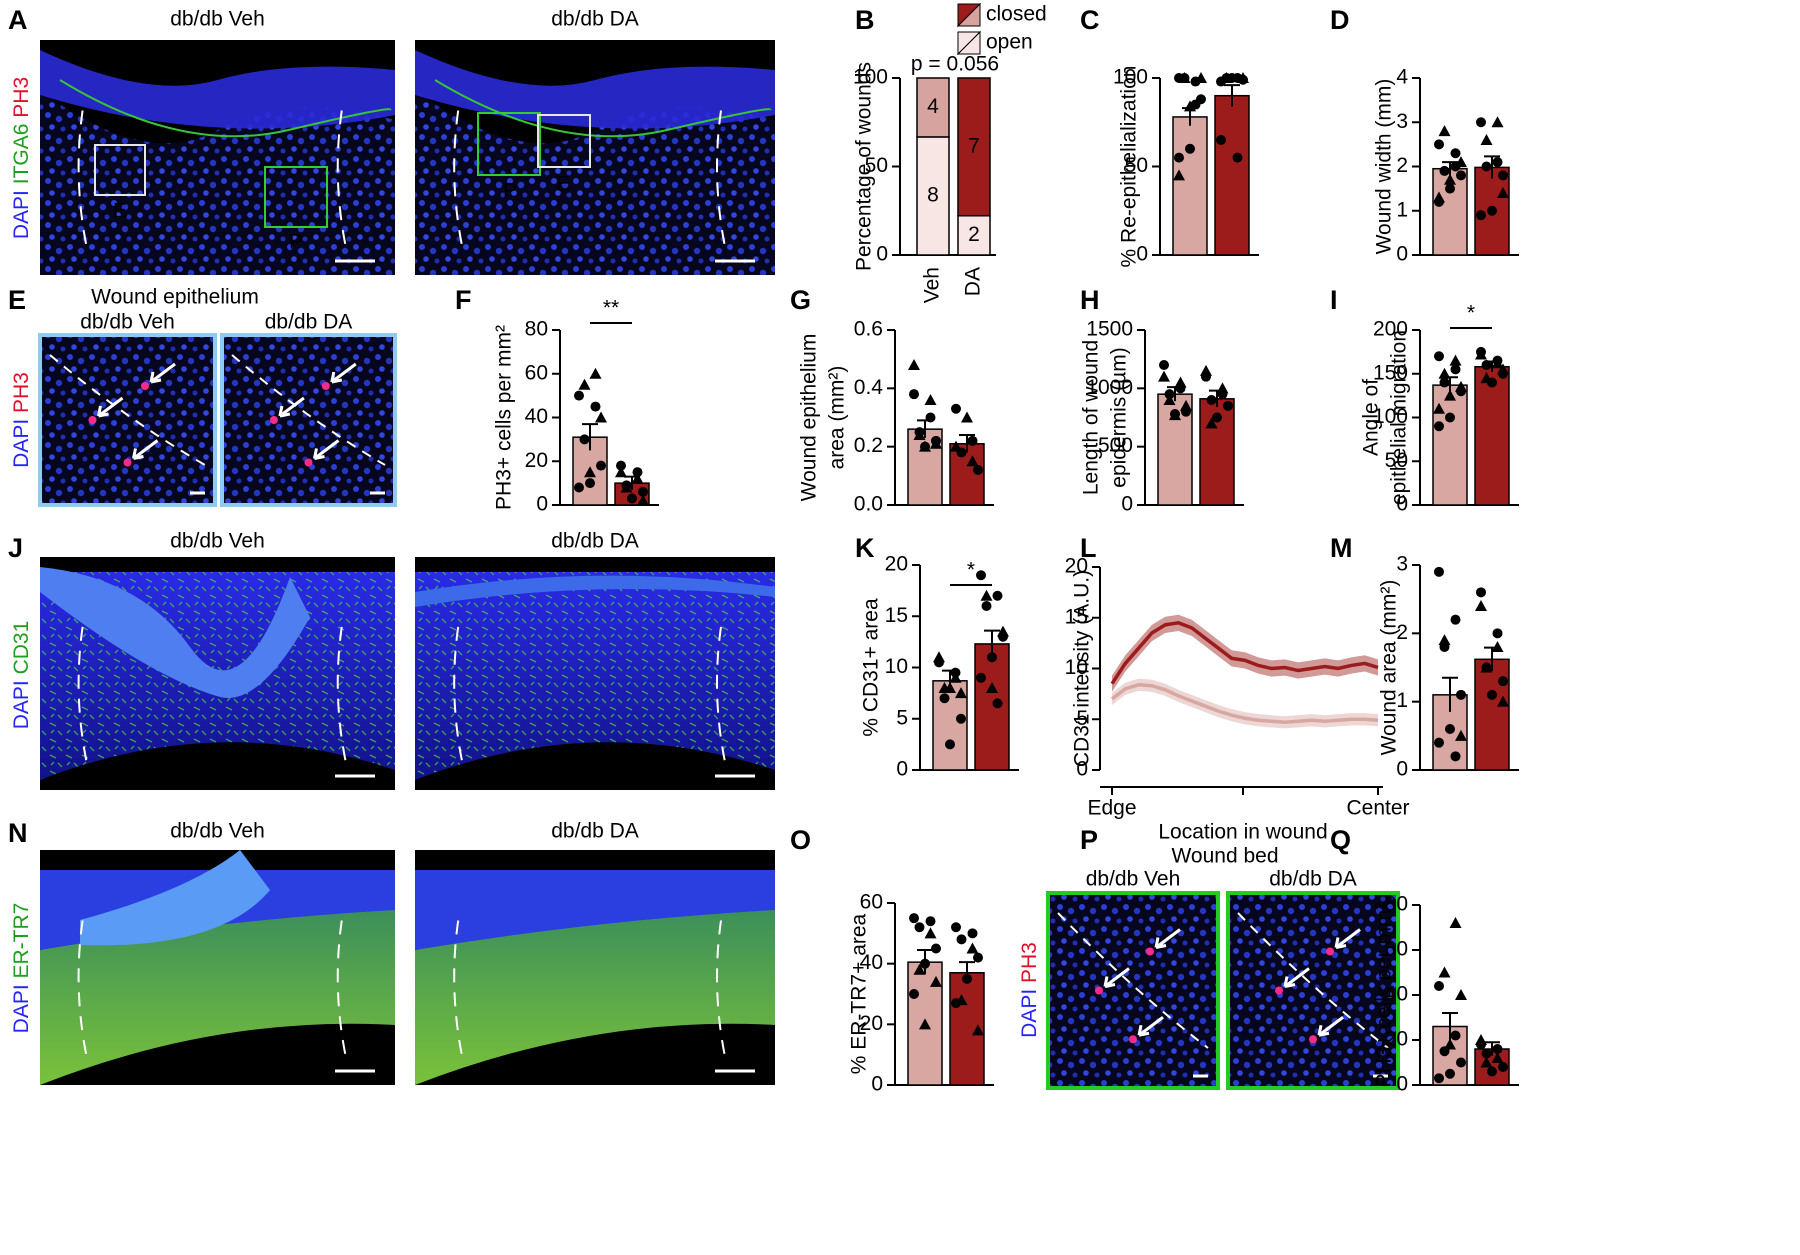 The image size is (1800, 1255). What do you see at coordinates (1402, 77) in the screenshot?
I see `y-tick-label: 4` at bounding box center [1402, 77].